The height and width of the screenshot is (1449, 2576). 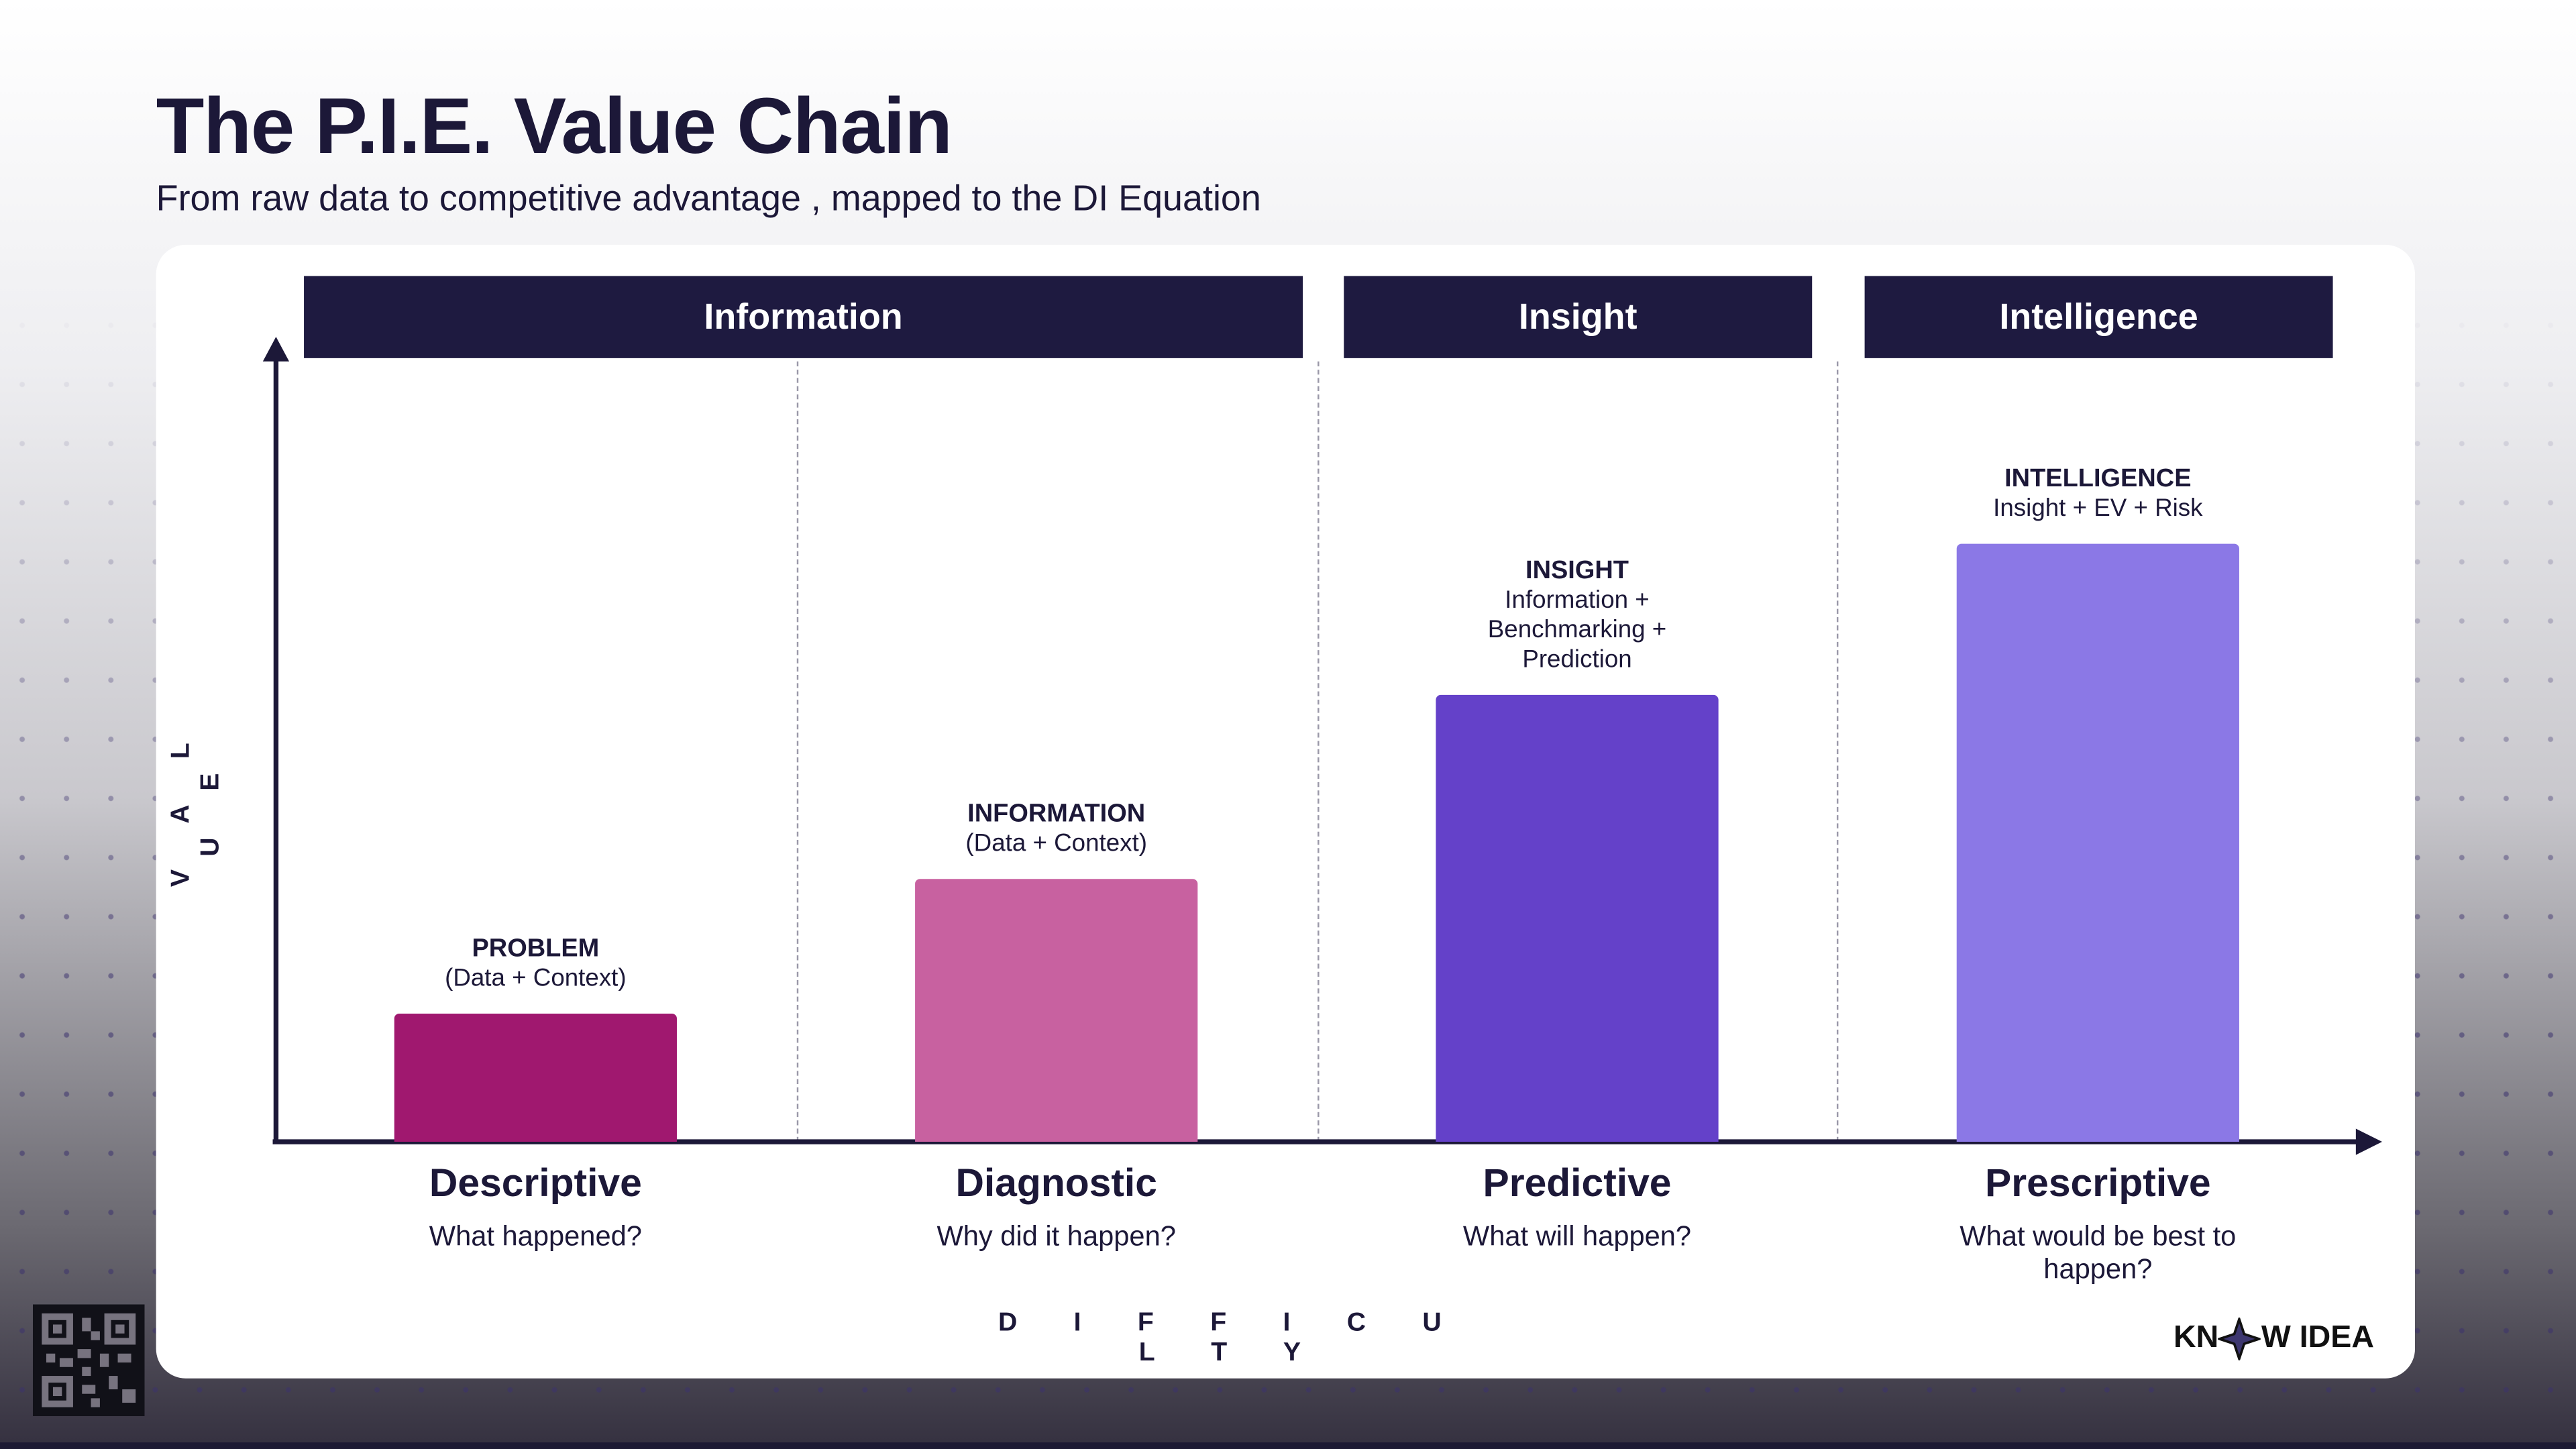 What do you see at coordinates (1056, 814) in the screenshot?
I see `bar-label-title: INFORMATION` at bounding box center [1056, 814].